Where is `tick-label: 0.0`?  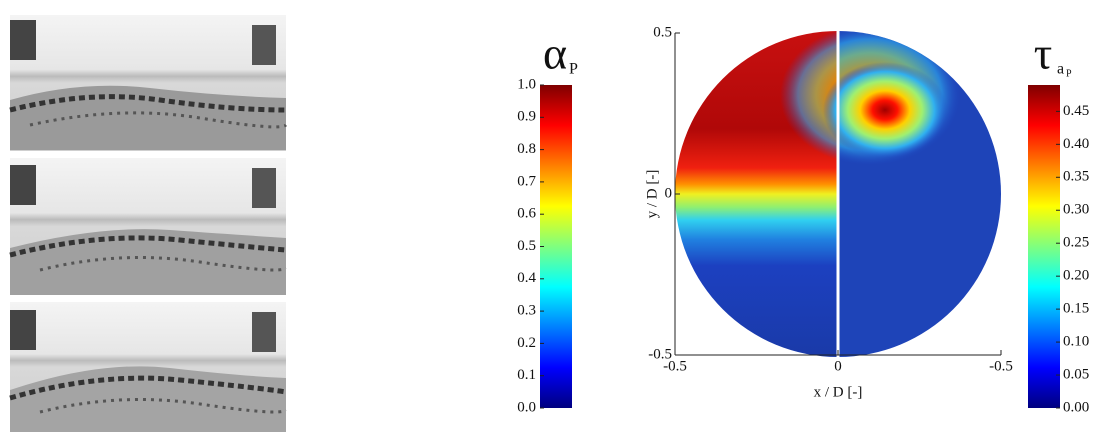 tick-label: 0.0 is located at coordinates (526, 407).